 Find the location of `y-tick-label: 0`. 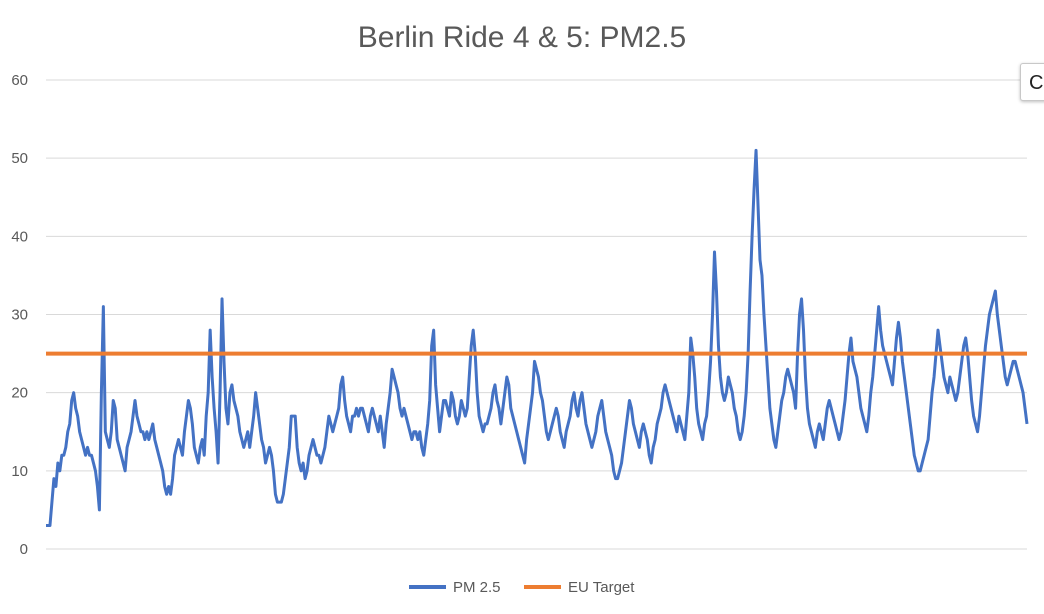

y-tick-label: 0 is located at coordinates (24, 549).